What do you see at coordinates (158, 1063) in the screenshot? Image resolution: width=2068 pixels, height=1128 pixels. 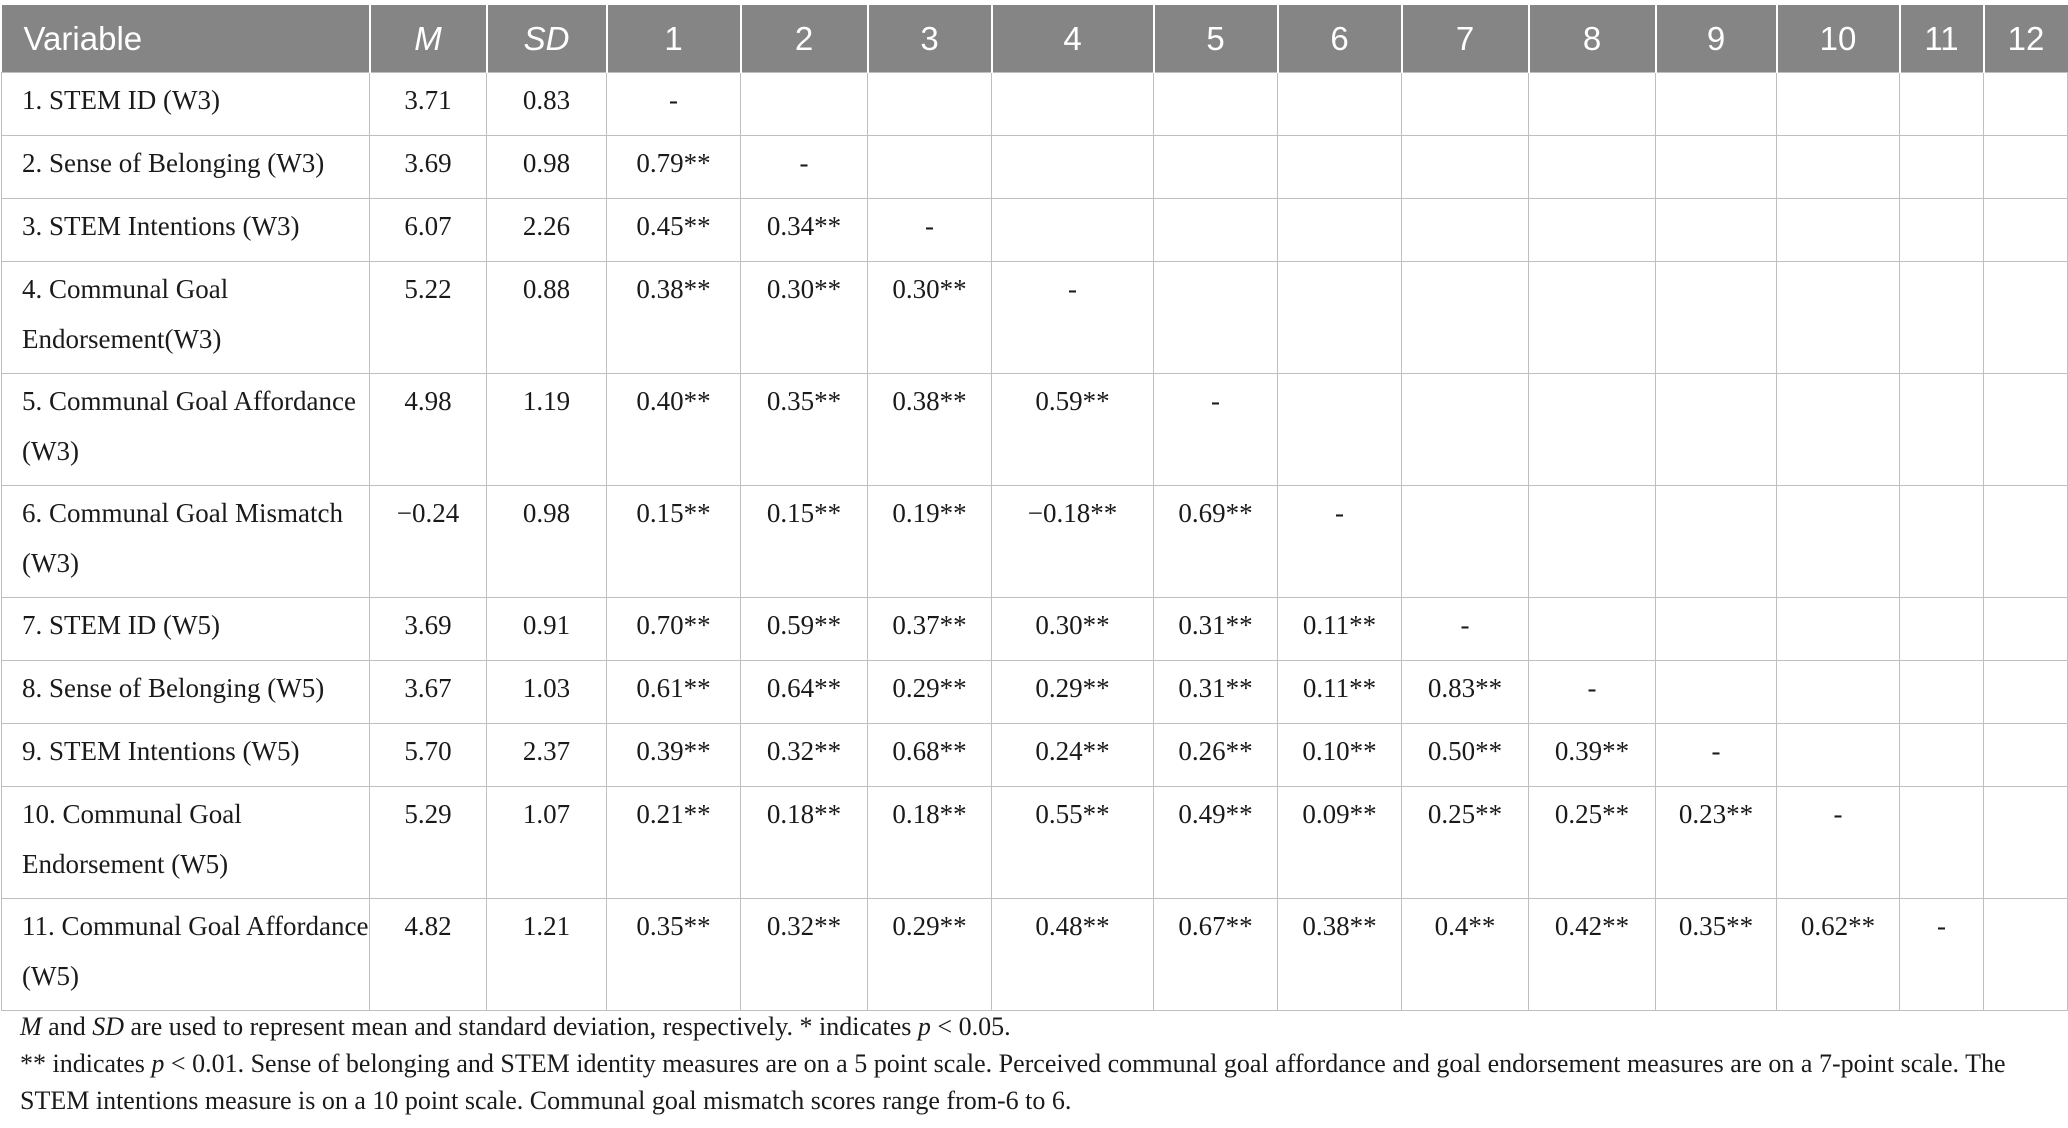 I see `footnote-p-symbol: p` at bounding box center [158, 1063].